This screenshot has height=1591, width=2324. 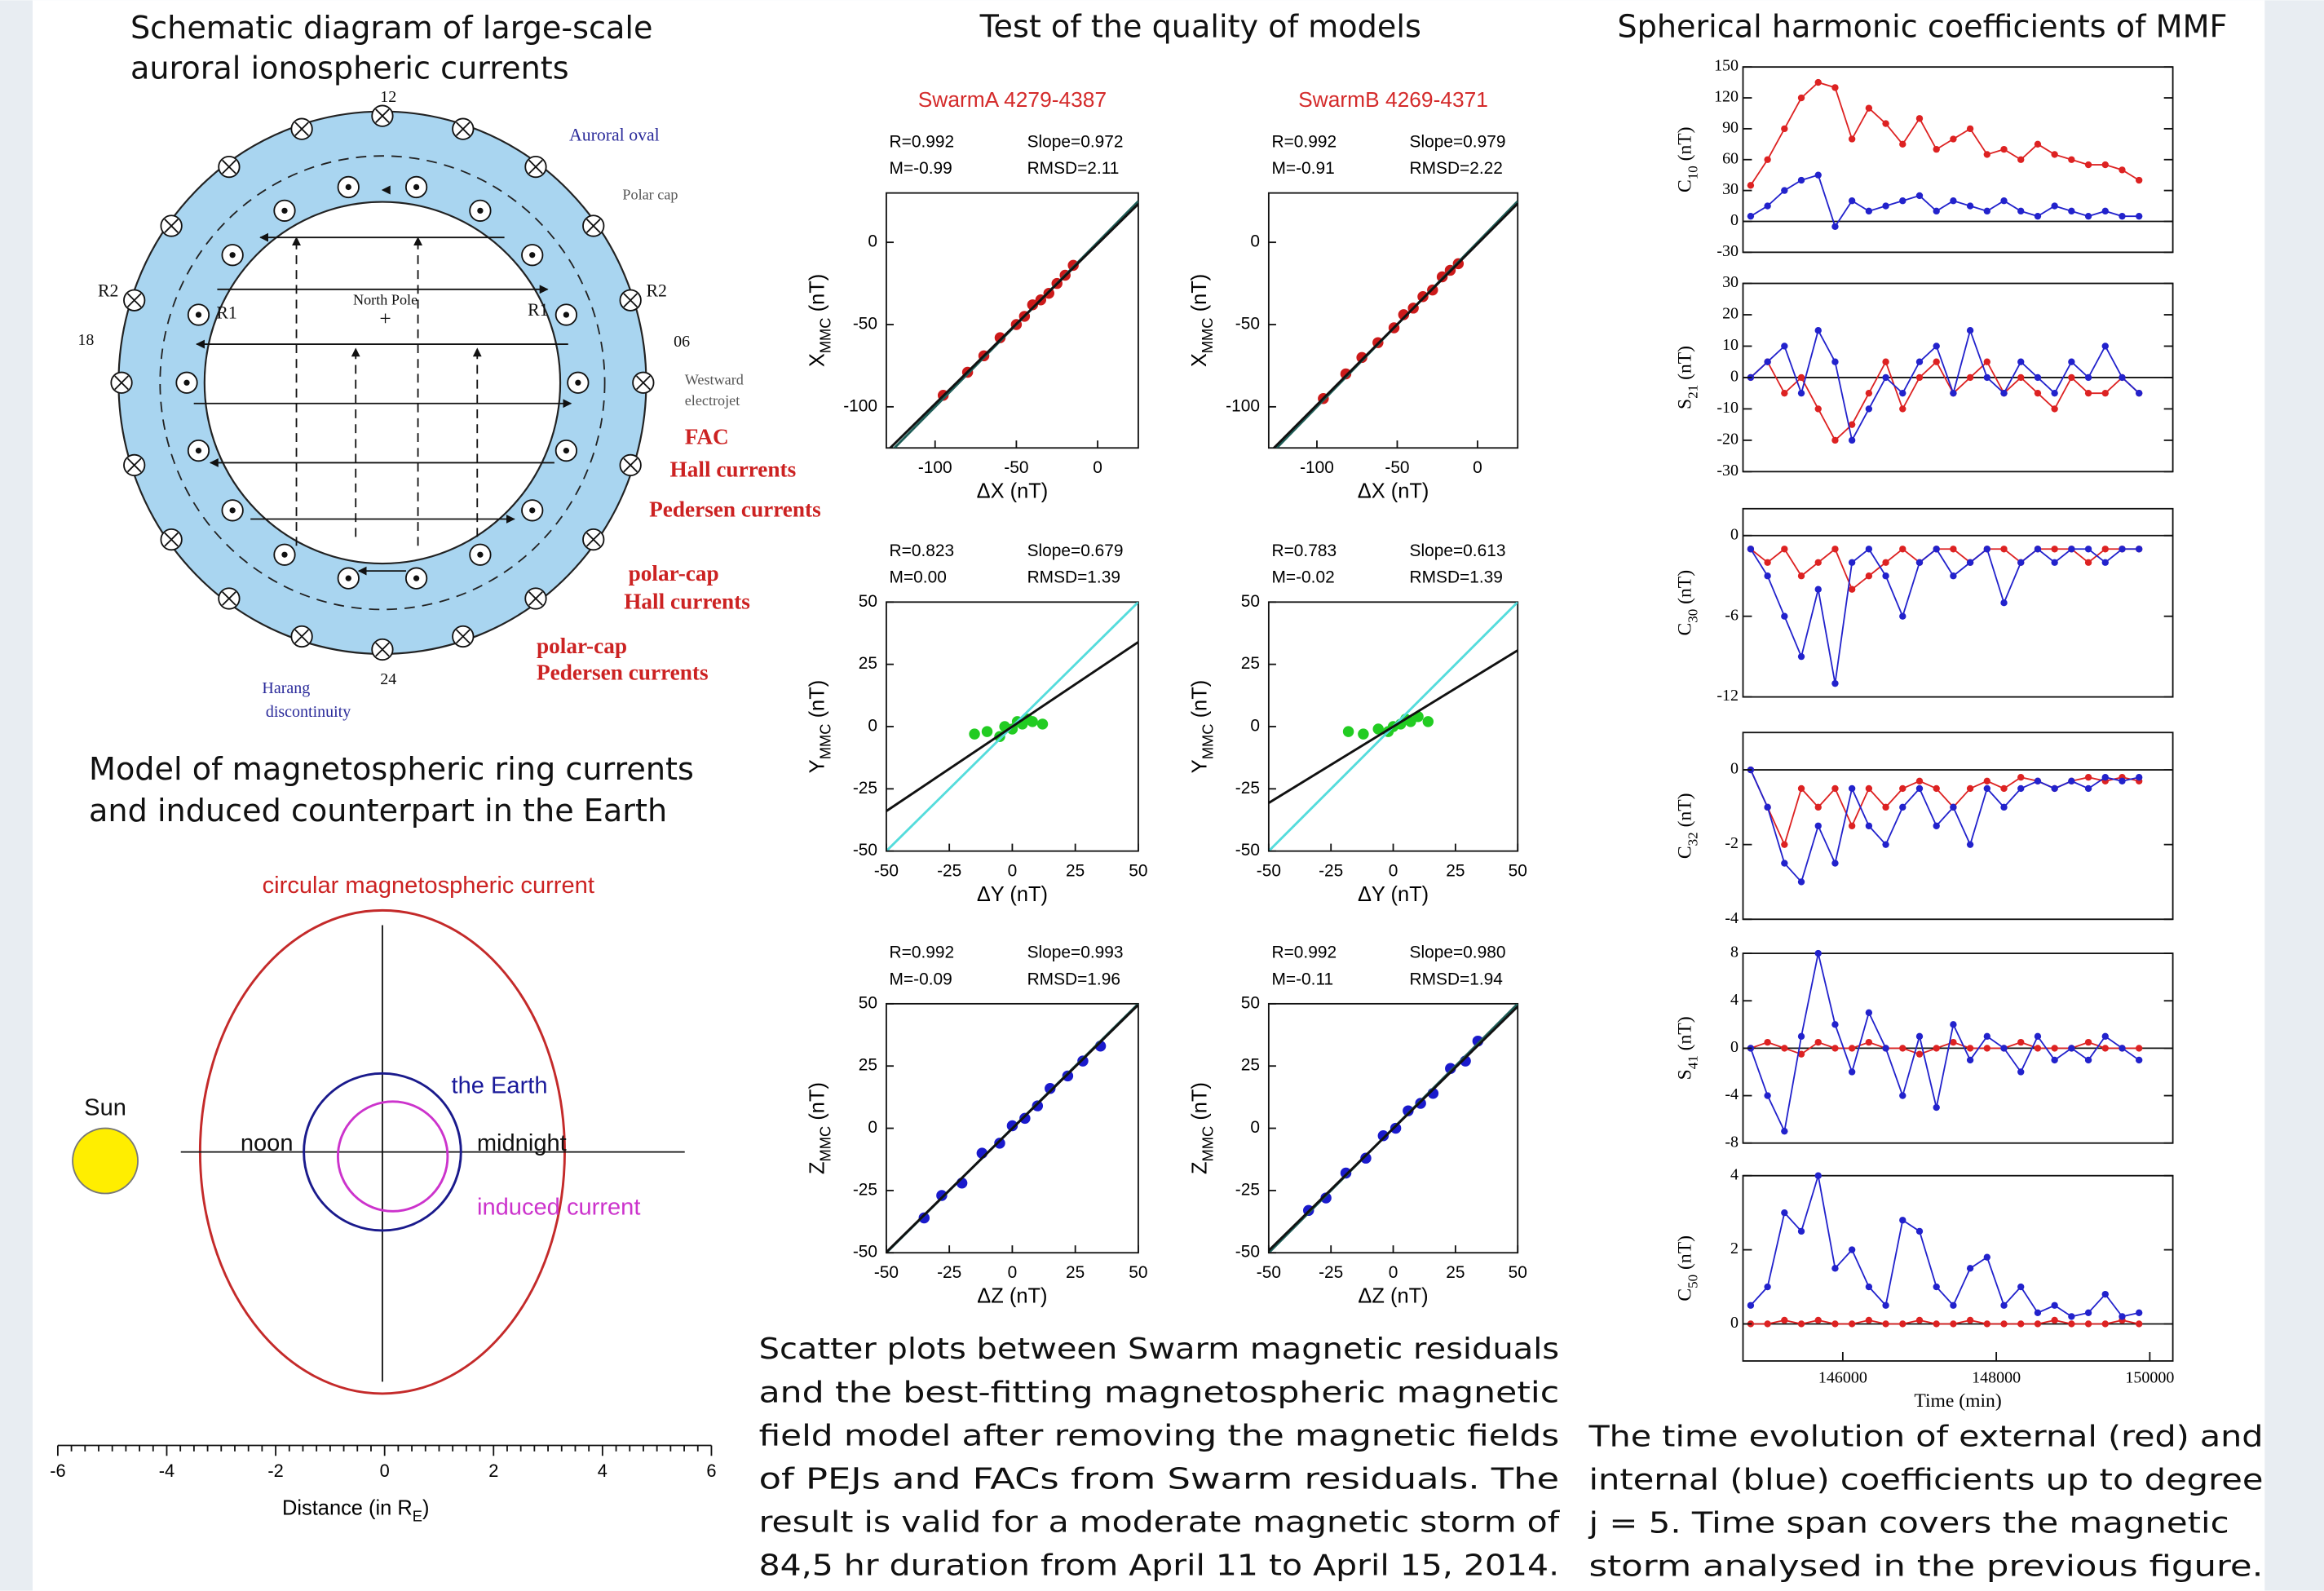 What do you see at coordinates (1924, 829) in the screenshot?
I see `timeseries-panel: -4 -2 0 C32 (nT)` at bounding box center [1924, 829].